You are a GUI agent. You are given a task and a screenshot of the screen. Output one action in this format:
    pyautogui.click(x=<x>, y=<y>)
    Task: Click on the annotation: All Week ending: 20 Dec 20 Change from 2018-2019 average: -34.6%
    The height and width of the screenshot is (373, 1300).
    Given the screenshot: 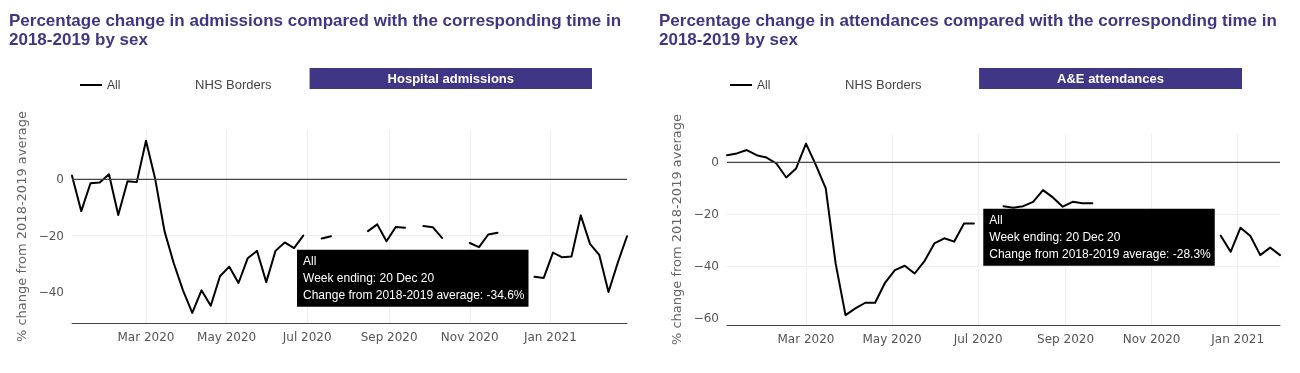 What is the action you would take?
    pyautogui.click(x=414, y=278)
    